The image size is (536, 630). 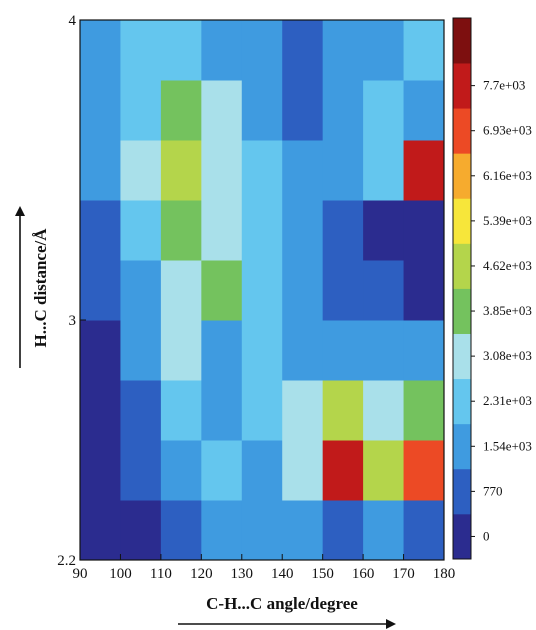 I want to click on x-axis-label: C-H...C angle/degree, so click(x=282, y=603).